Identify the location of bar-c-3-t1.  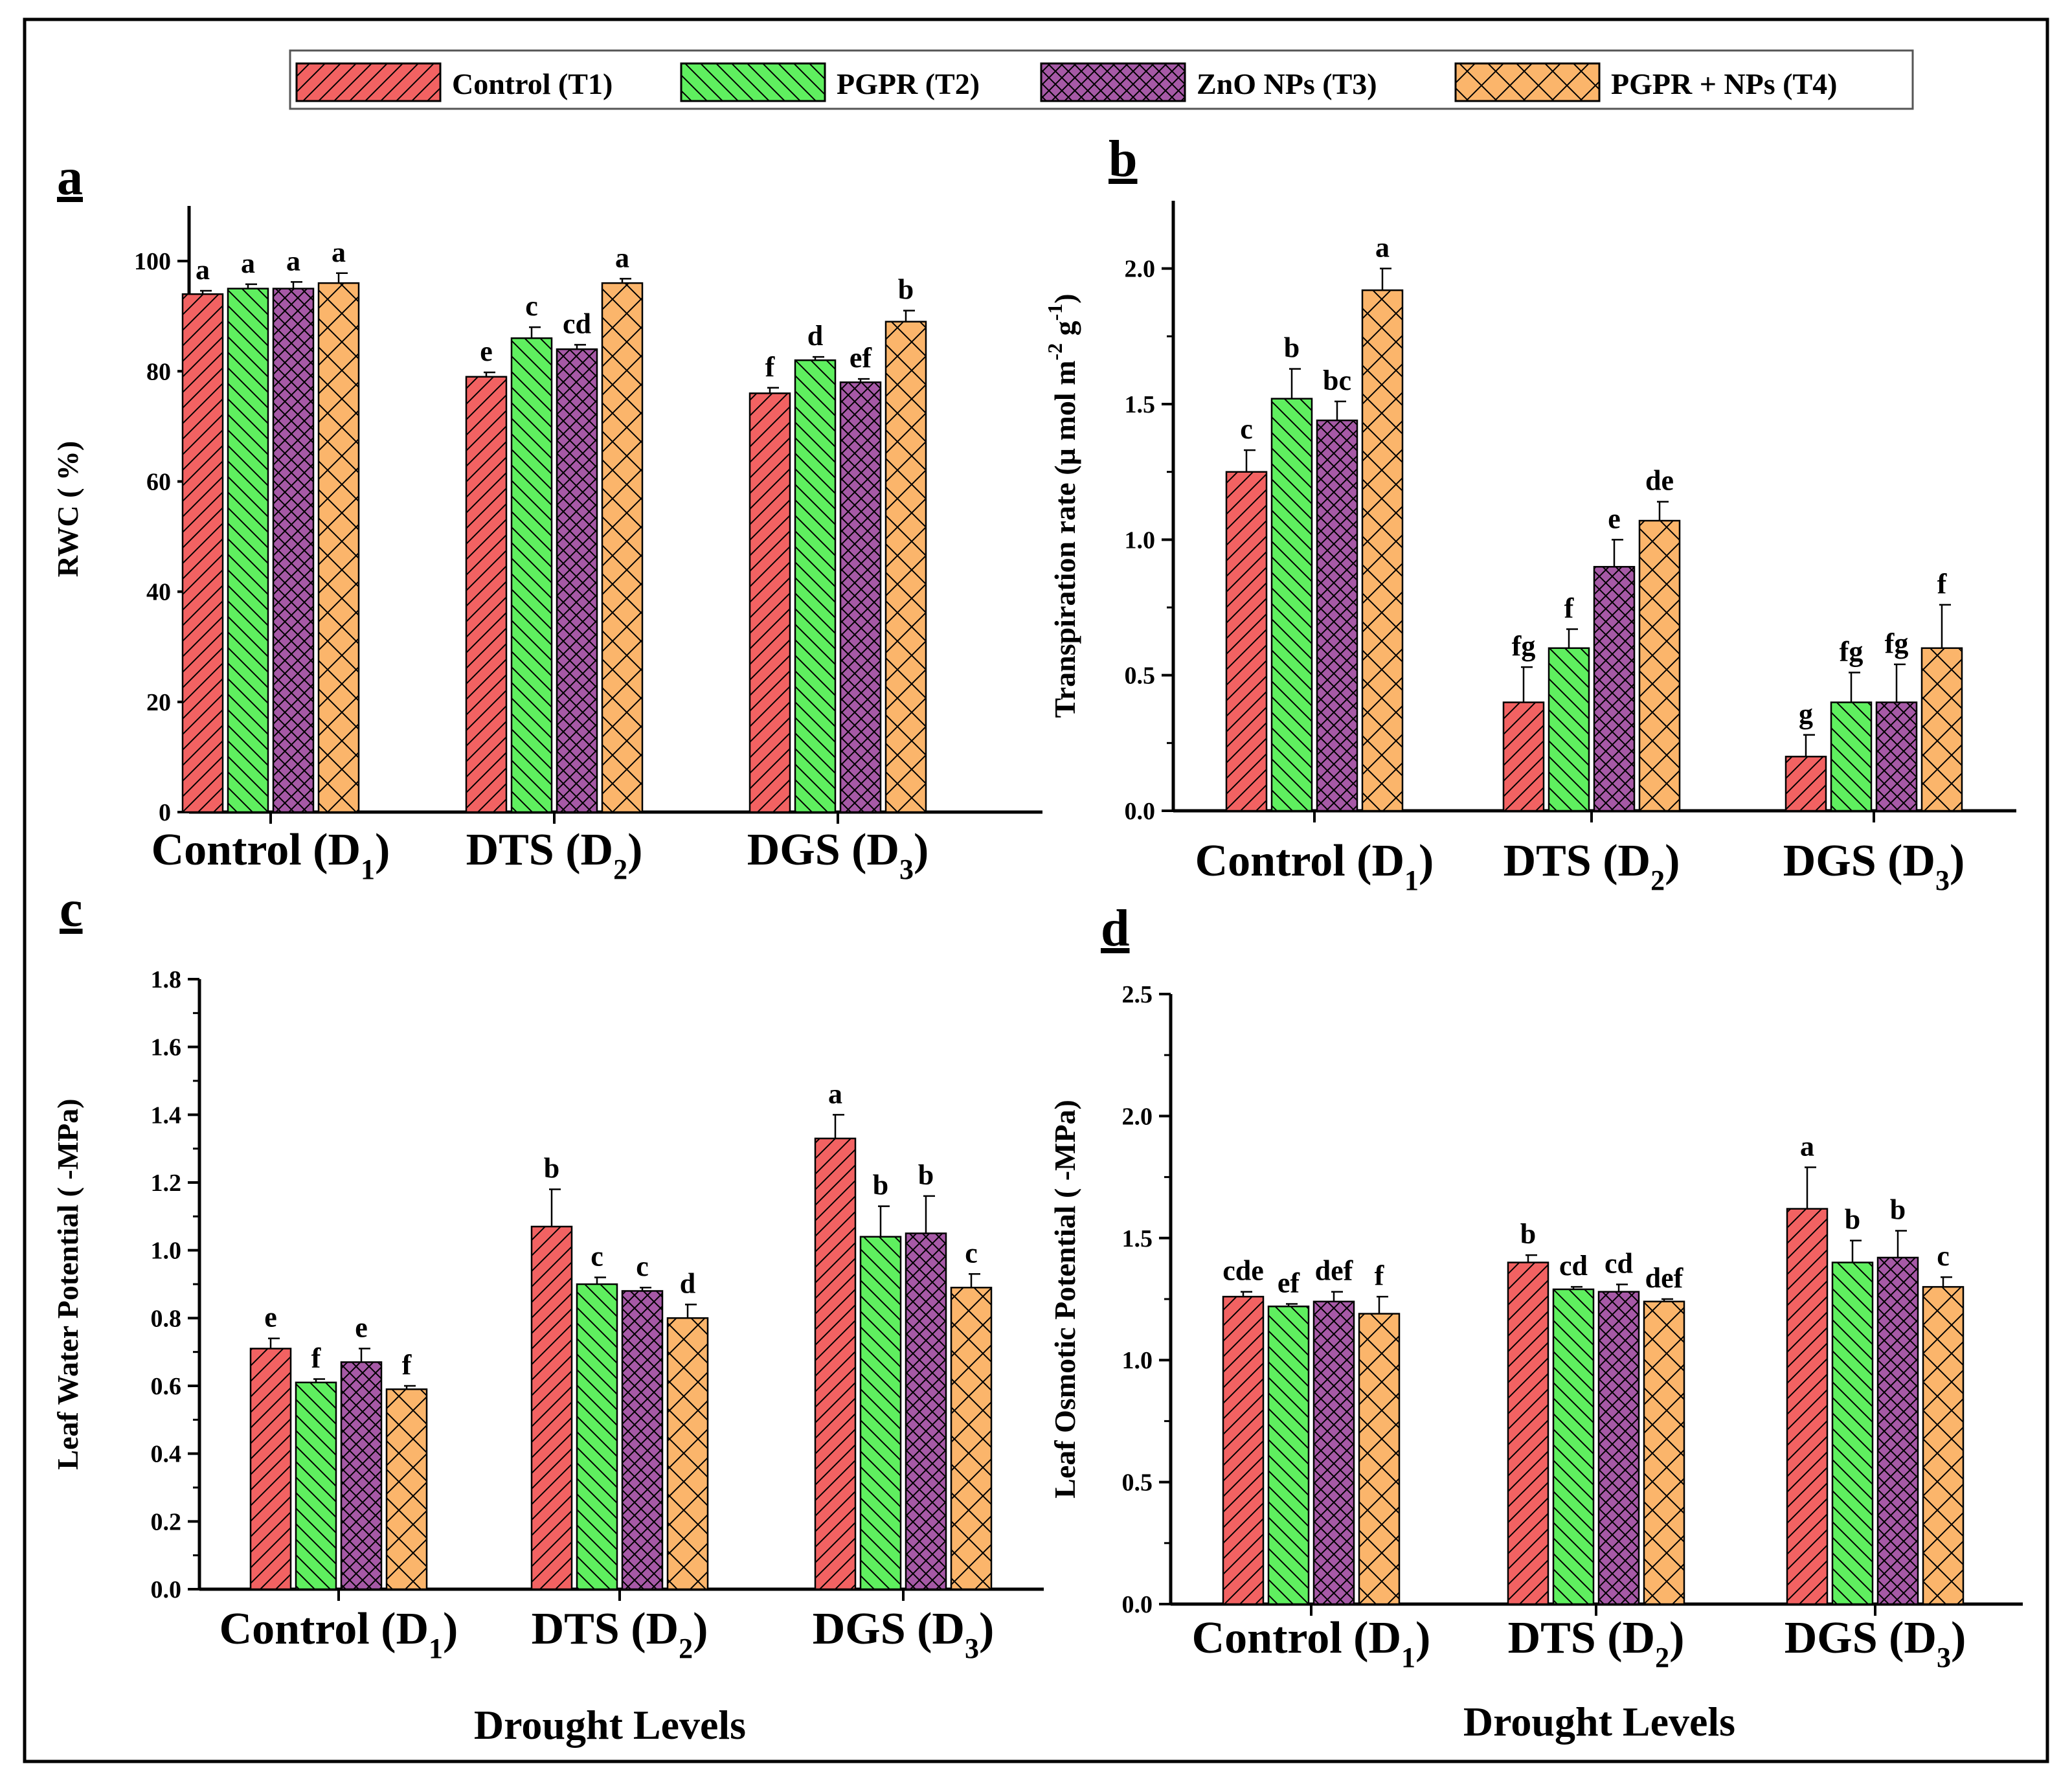
(835, 1363).